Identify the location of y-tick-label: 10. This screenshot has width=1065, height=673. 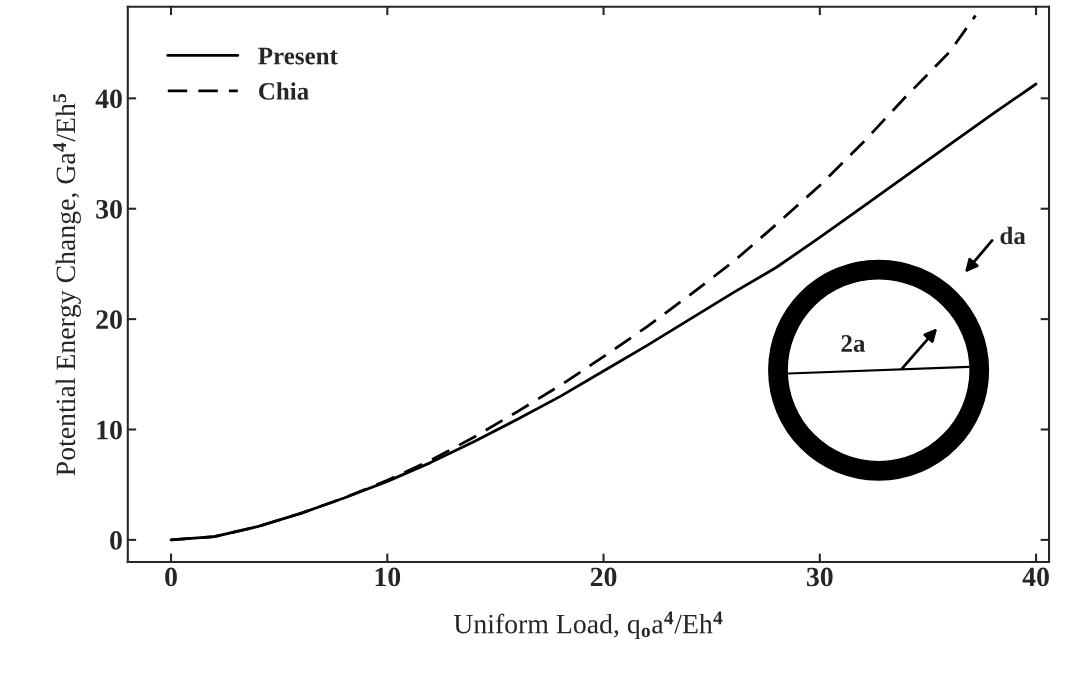
(109, 430).